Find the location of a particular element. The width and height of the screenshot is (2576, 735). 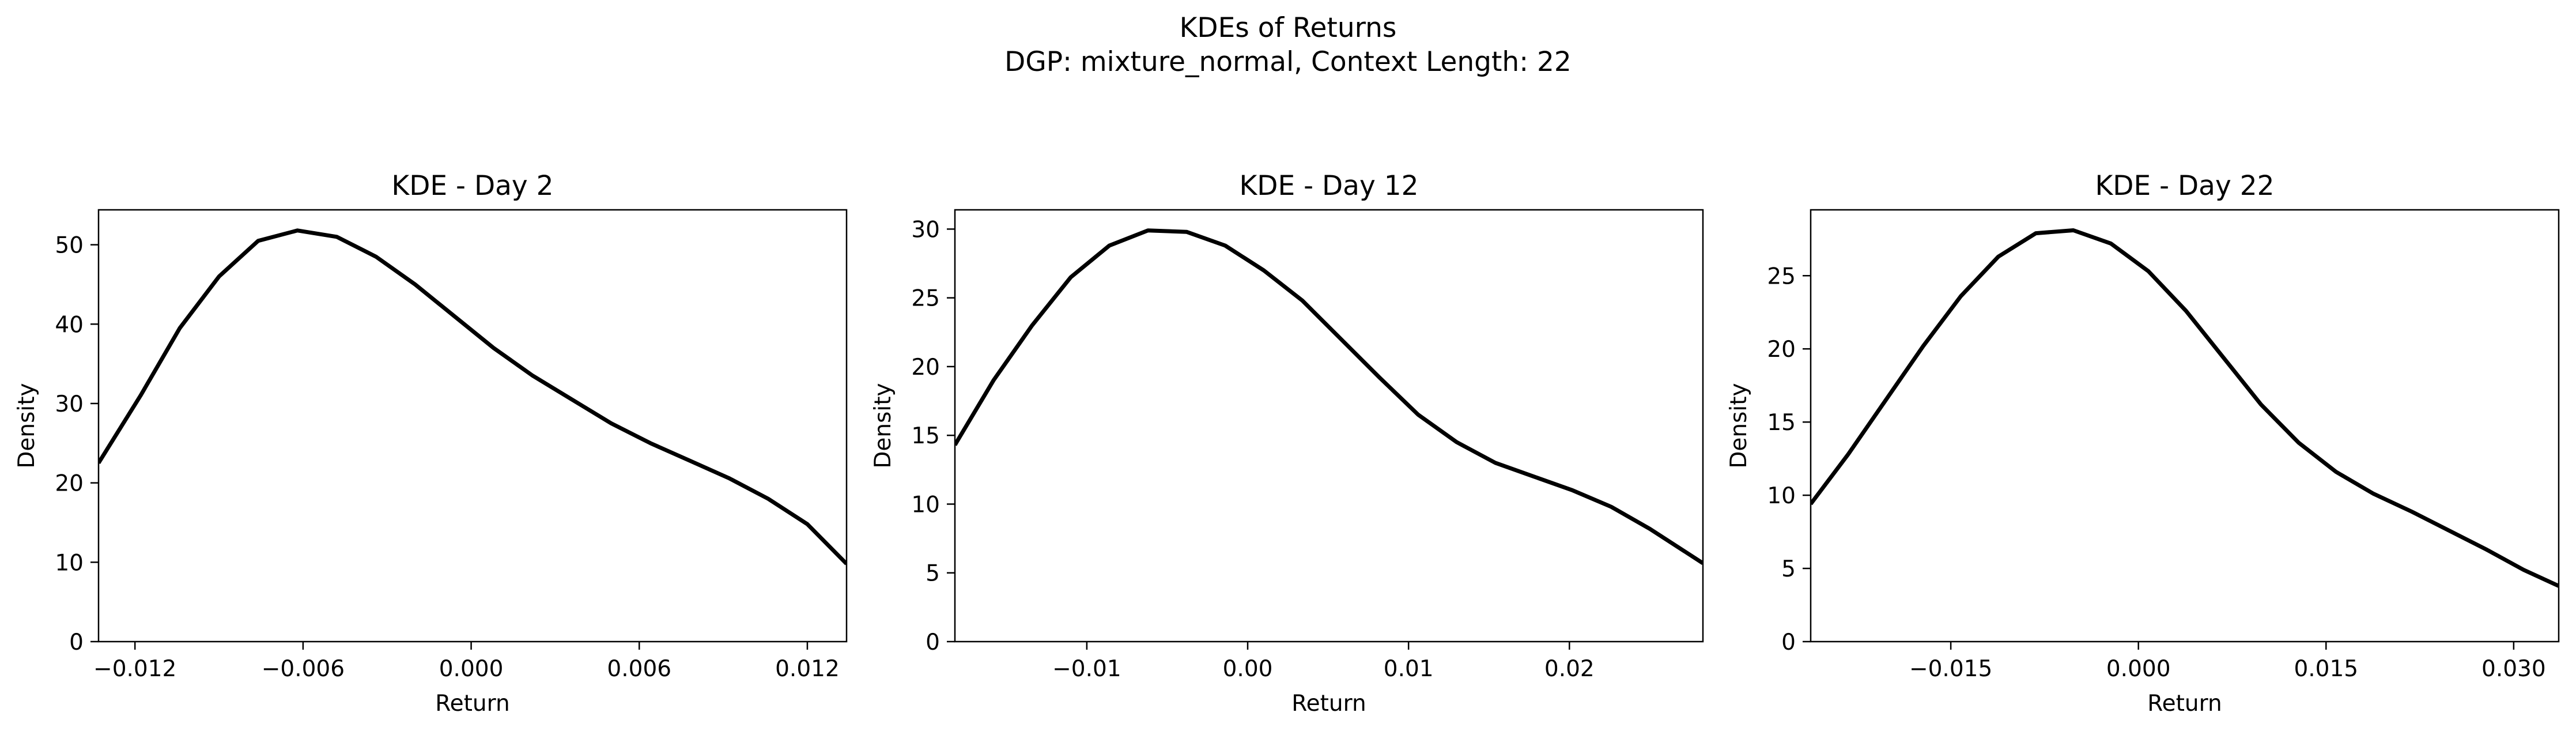

x-tick-label: 0.012 is located at coordinates (807, 669).